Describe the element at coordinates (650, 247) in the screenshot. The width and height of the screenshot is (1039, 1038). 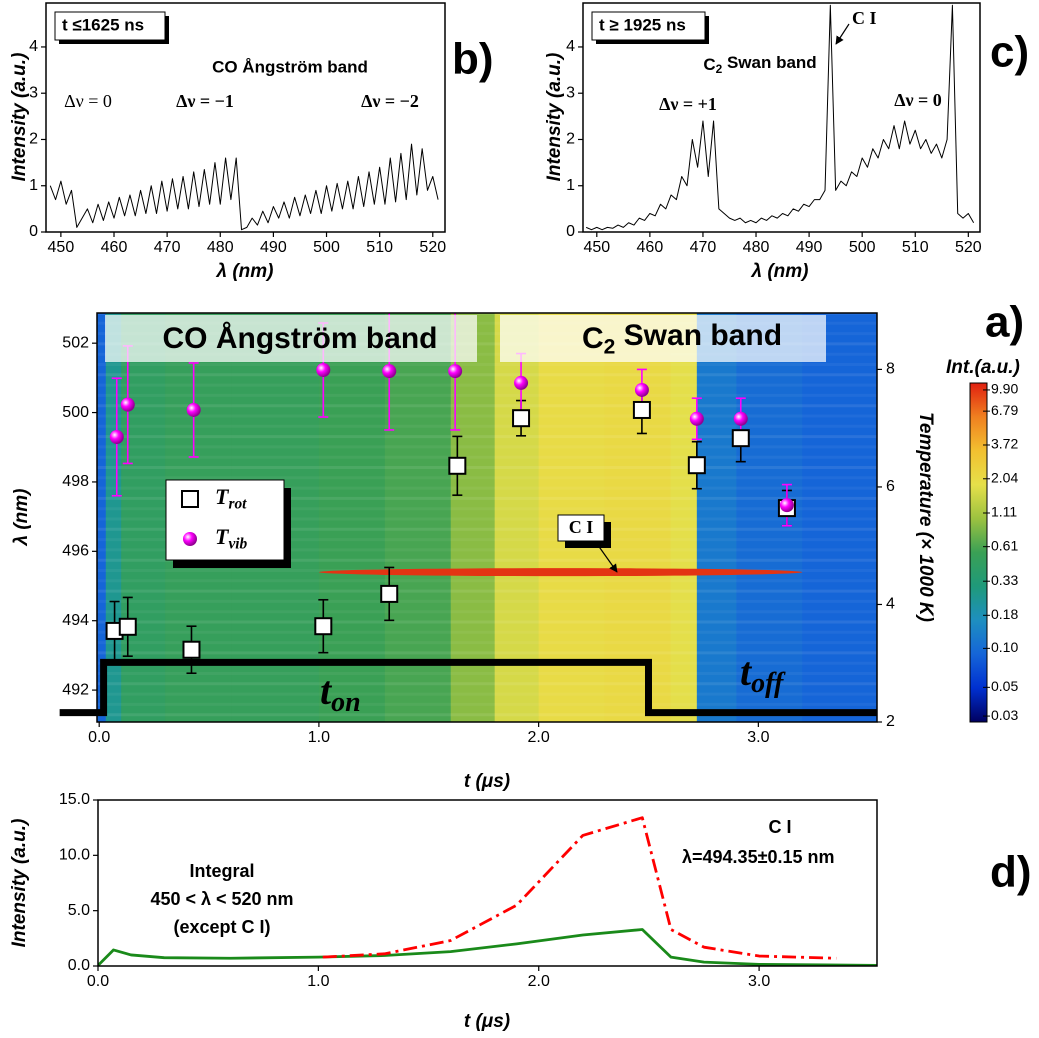
I see `x-tick-label: 460` at that location.